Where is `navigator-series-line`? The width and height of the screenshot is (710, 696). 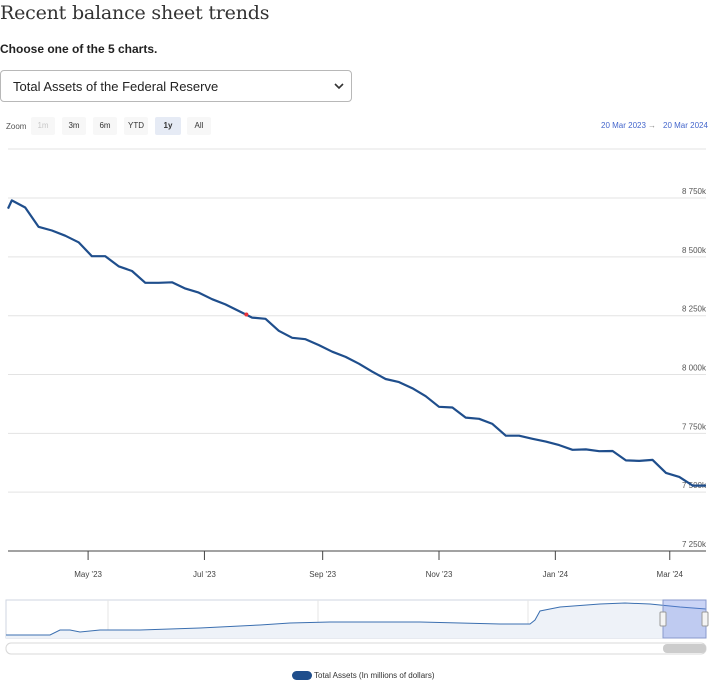 navigator-series-line is located at coordinates (356, 619).